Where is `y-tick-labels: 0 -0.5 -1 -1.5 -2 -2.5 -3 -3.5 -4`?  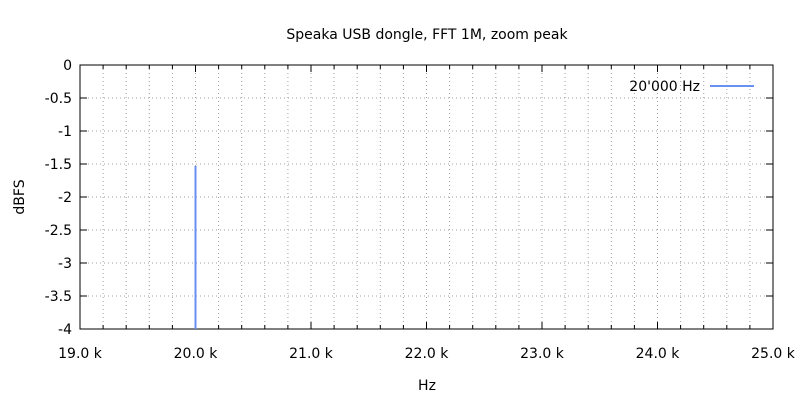
y-tick-labels: 0 -0.5 -1 -1.5 -2 -2.5 -3 -3.5 -4 is located at coordinates (58, 198).